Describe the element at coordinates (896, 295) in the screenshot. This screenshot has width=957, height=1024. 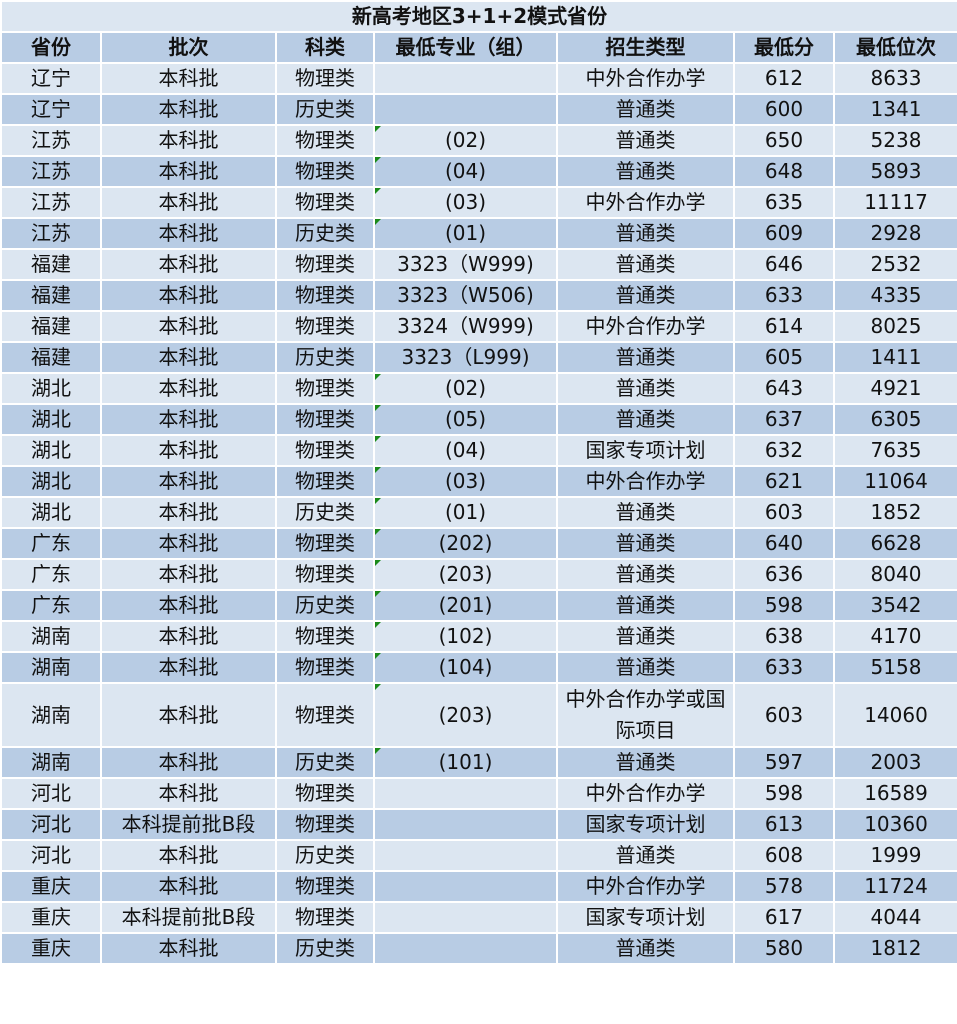
I see `cell-text: 4335` at that location.